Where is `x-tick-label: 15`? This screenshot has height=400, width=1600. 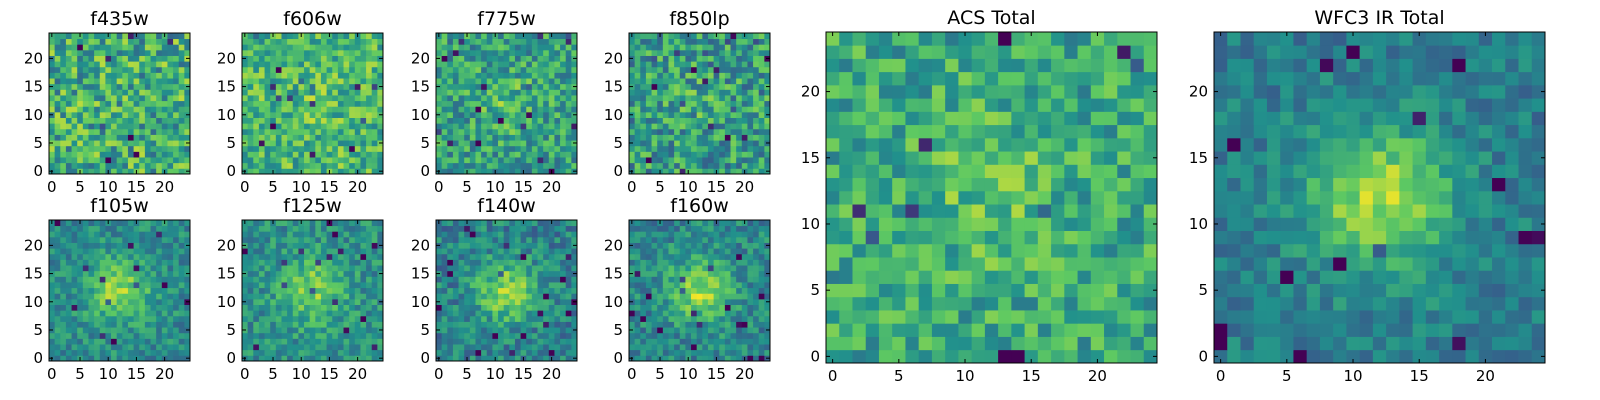
x-tick-label: 15 is located at coordinates (329, 374).